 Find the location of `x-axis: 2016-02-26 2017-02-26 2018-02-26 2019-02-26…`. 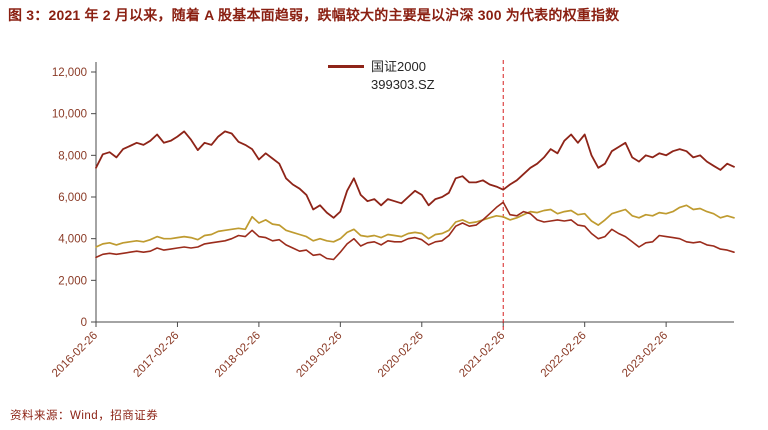

x-axis: 2016-02-26 2017-02-26 2018-02-26 2019-02-26… is located at coordinates (392, 350).